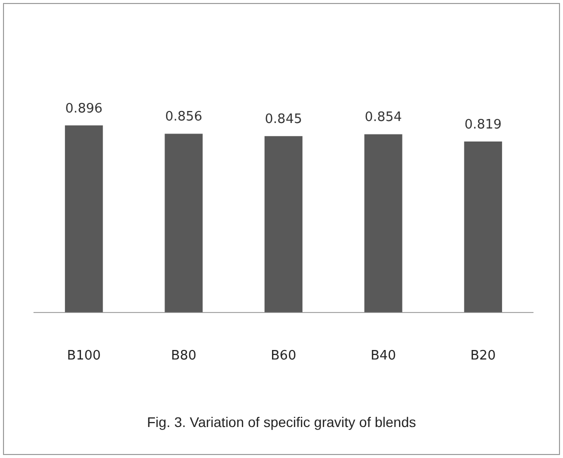 The width and height of the screenshot is (563, 458). Describe the element at coordinates (383, 356) in the screenshot. I see `x-tick-label: B40` at that location.